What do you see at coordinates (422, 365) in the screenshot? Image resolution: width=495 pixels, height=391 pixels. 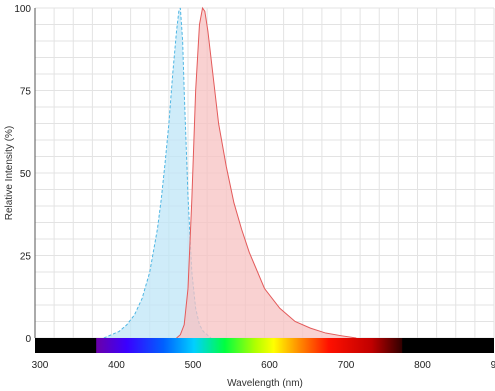 I see `x-tick-label: 800` at bounding box center [422, 365].